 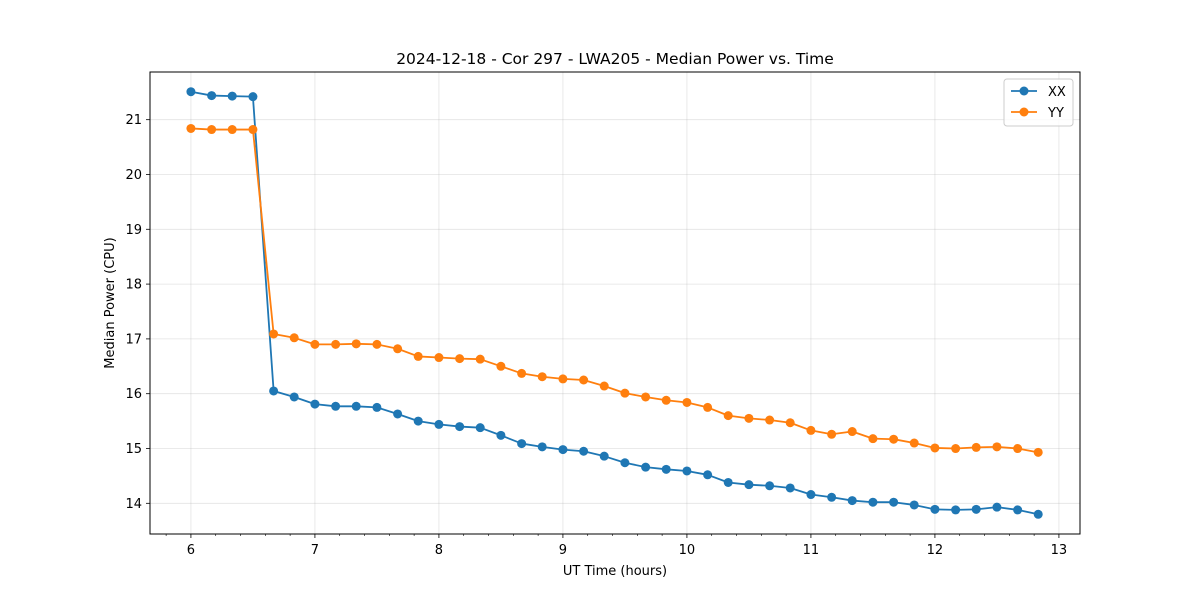 What do you see at coordinates (563, 550) in the screenshot?
I see `x-tick-label: 9` at bounding box center [563, 550].